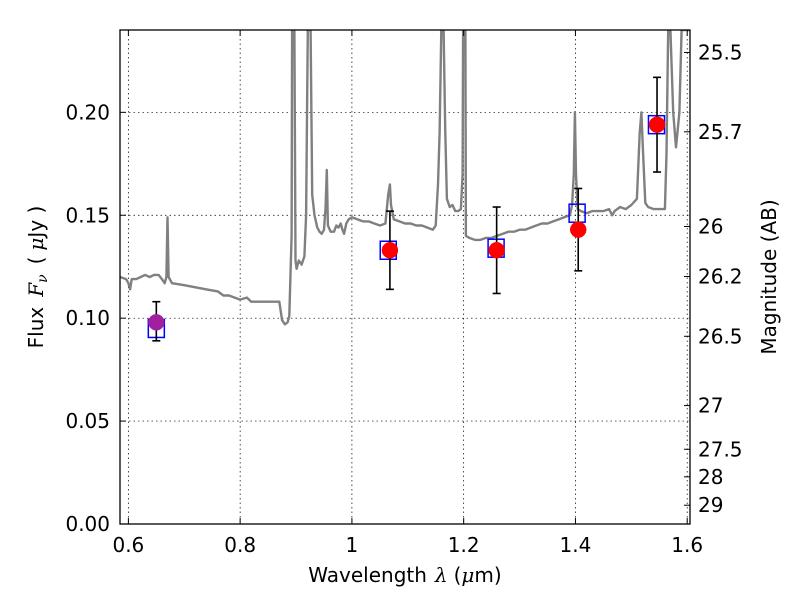 The width and height of the screenshot is (800, 600). I want to click on y-tick-label: 0.20, so click(87, 112).